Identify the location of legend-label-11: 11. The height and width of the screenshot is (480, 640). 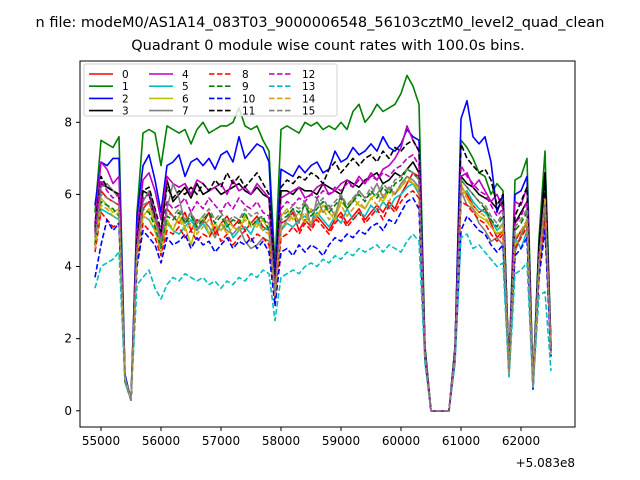
(248, 112).